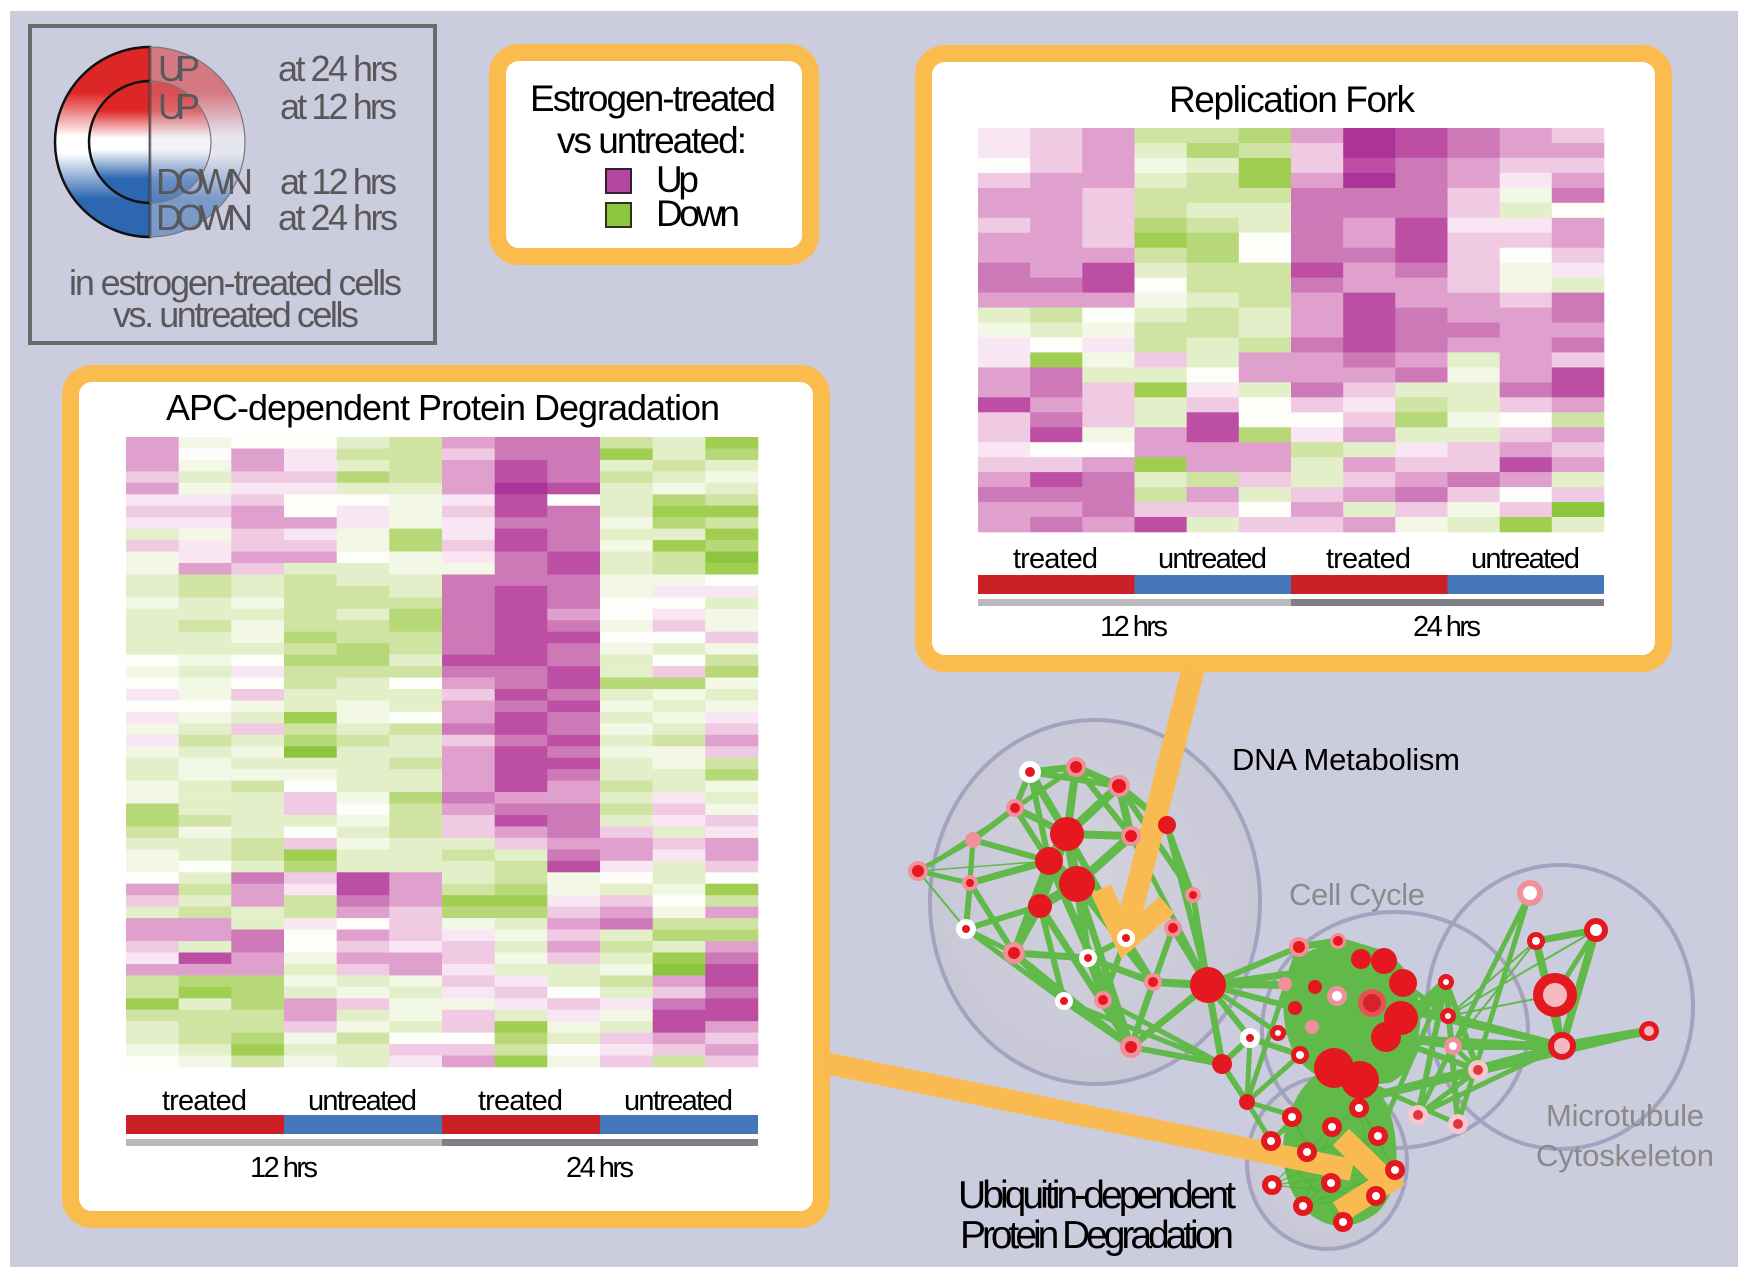 The height and width of the screenshot is (1279, 1750). What do you see at coordinates (652, 140) in the screenshot?
I see `svg-text: vs untreated:` at bounding box center [652, 140].